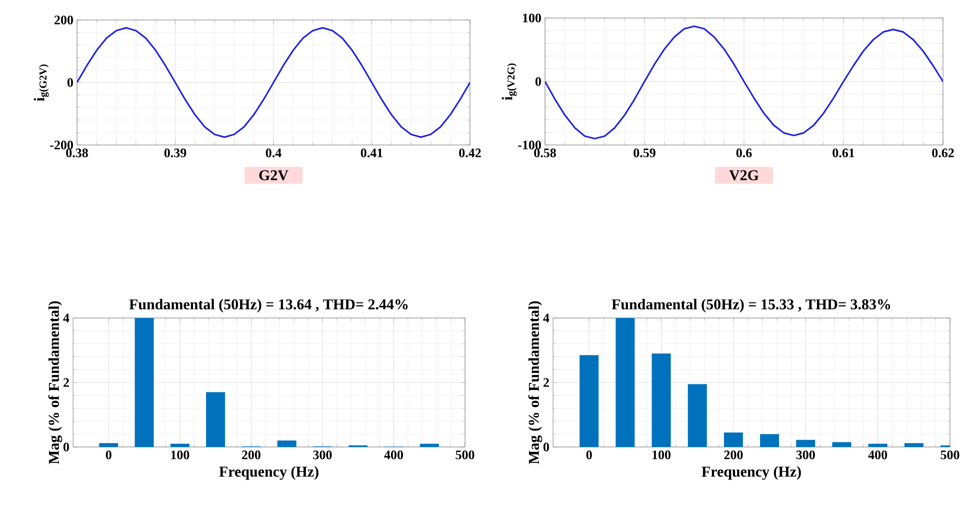  Describe the element at coordinates (509, 82) in the screenshot. I see `y-axis-title: i$_{g(V2G)}$` at that location.